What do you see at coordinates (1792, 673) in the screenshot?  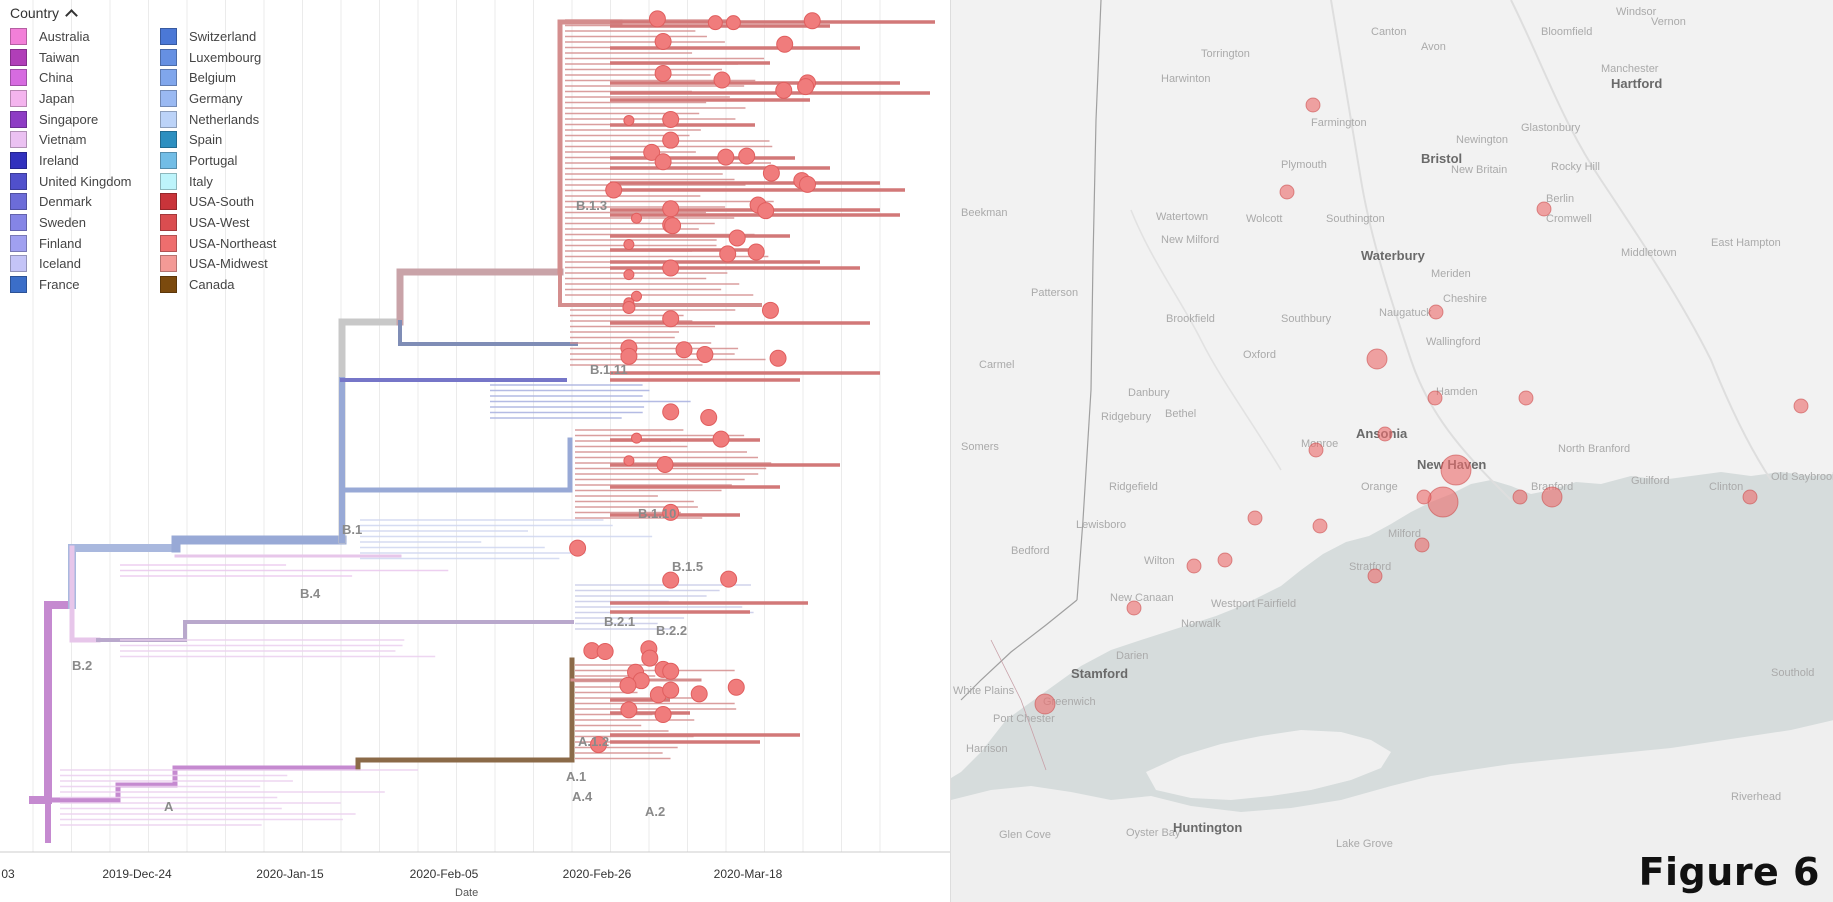 I see `map-place-label: Southold` at bounding box center [1792, 673].